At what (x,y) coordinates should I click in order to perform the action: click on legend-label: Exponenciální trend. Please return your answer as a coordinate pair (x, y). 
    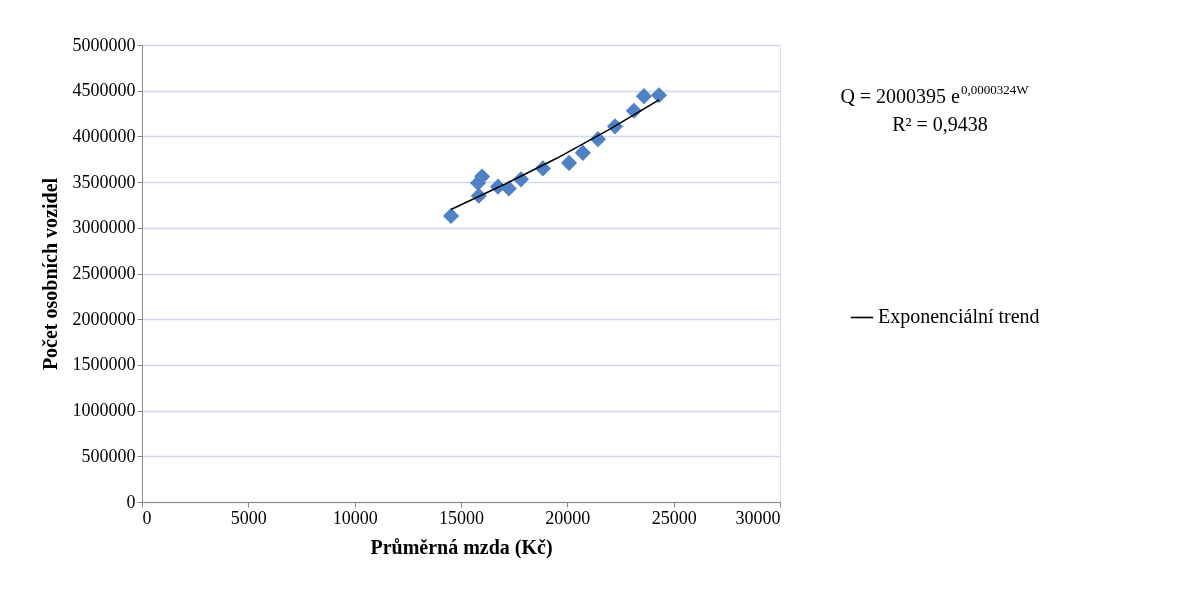
    Looking at the image, I should click on (959, 317).